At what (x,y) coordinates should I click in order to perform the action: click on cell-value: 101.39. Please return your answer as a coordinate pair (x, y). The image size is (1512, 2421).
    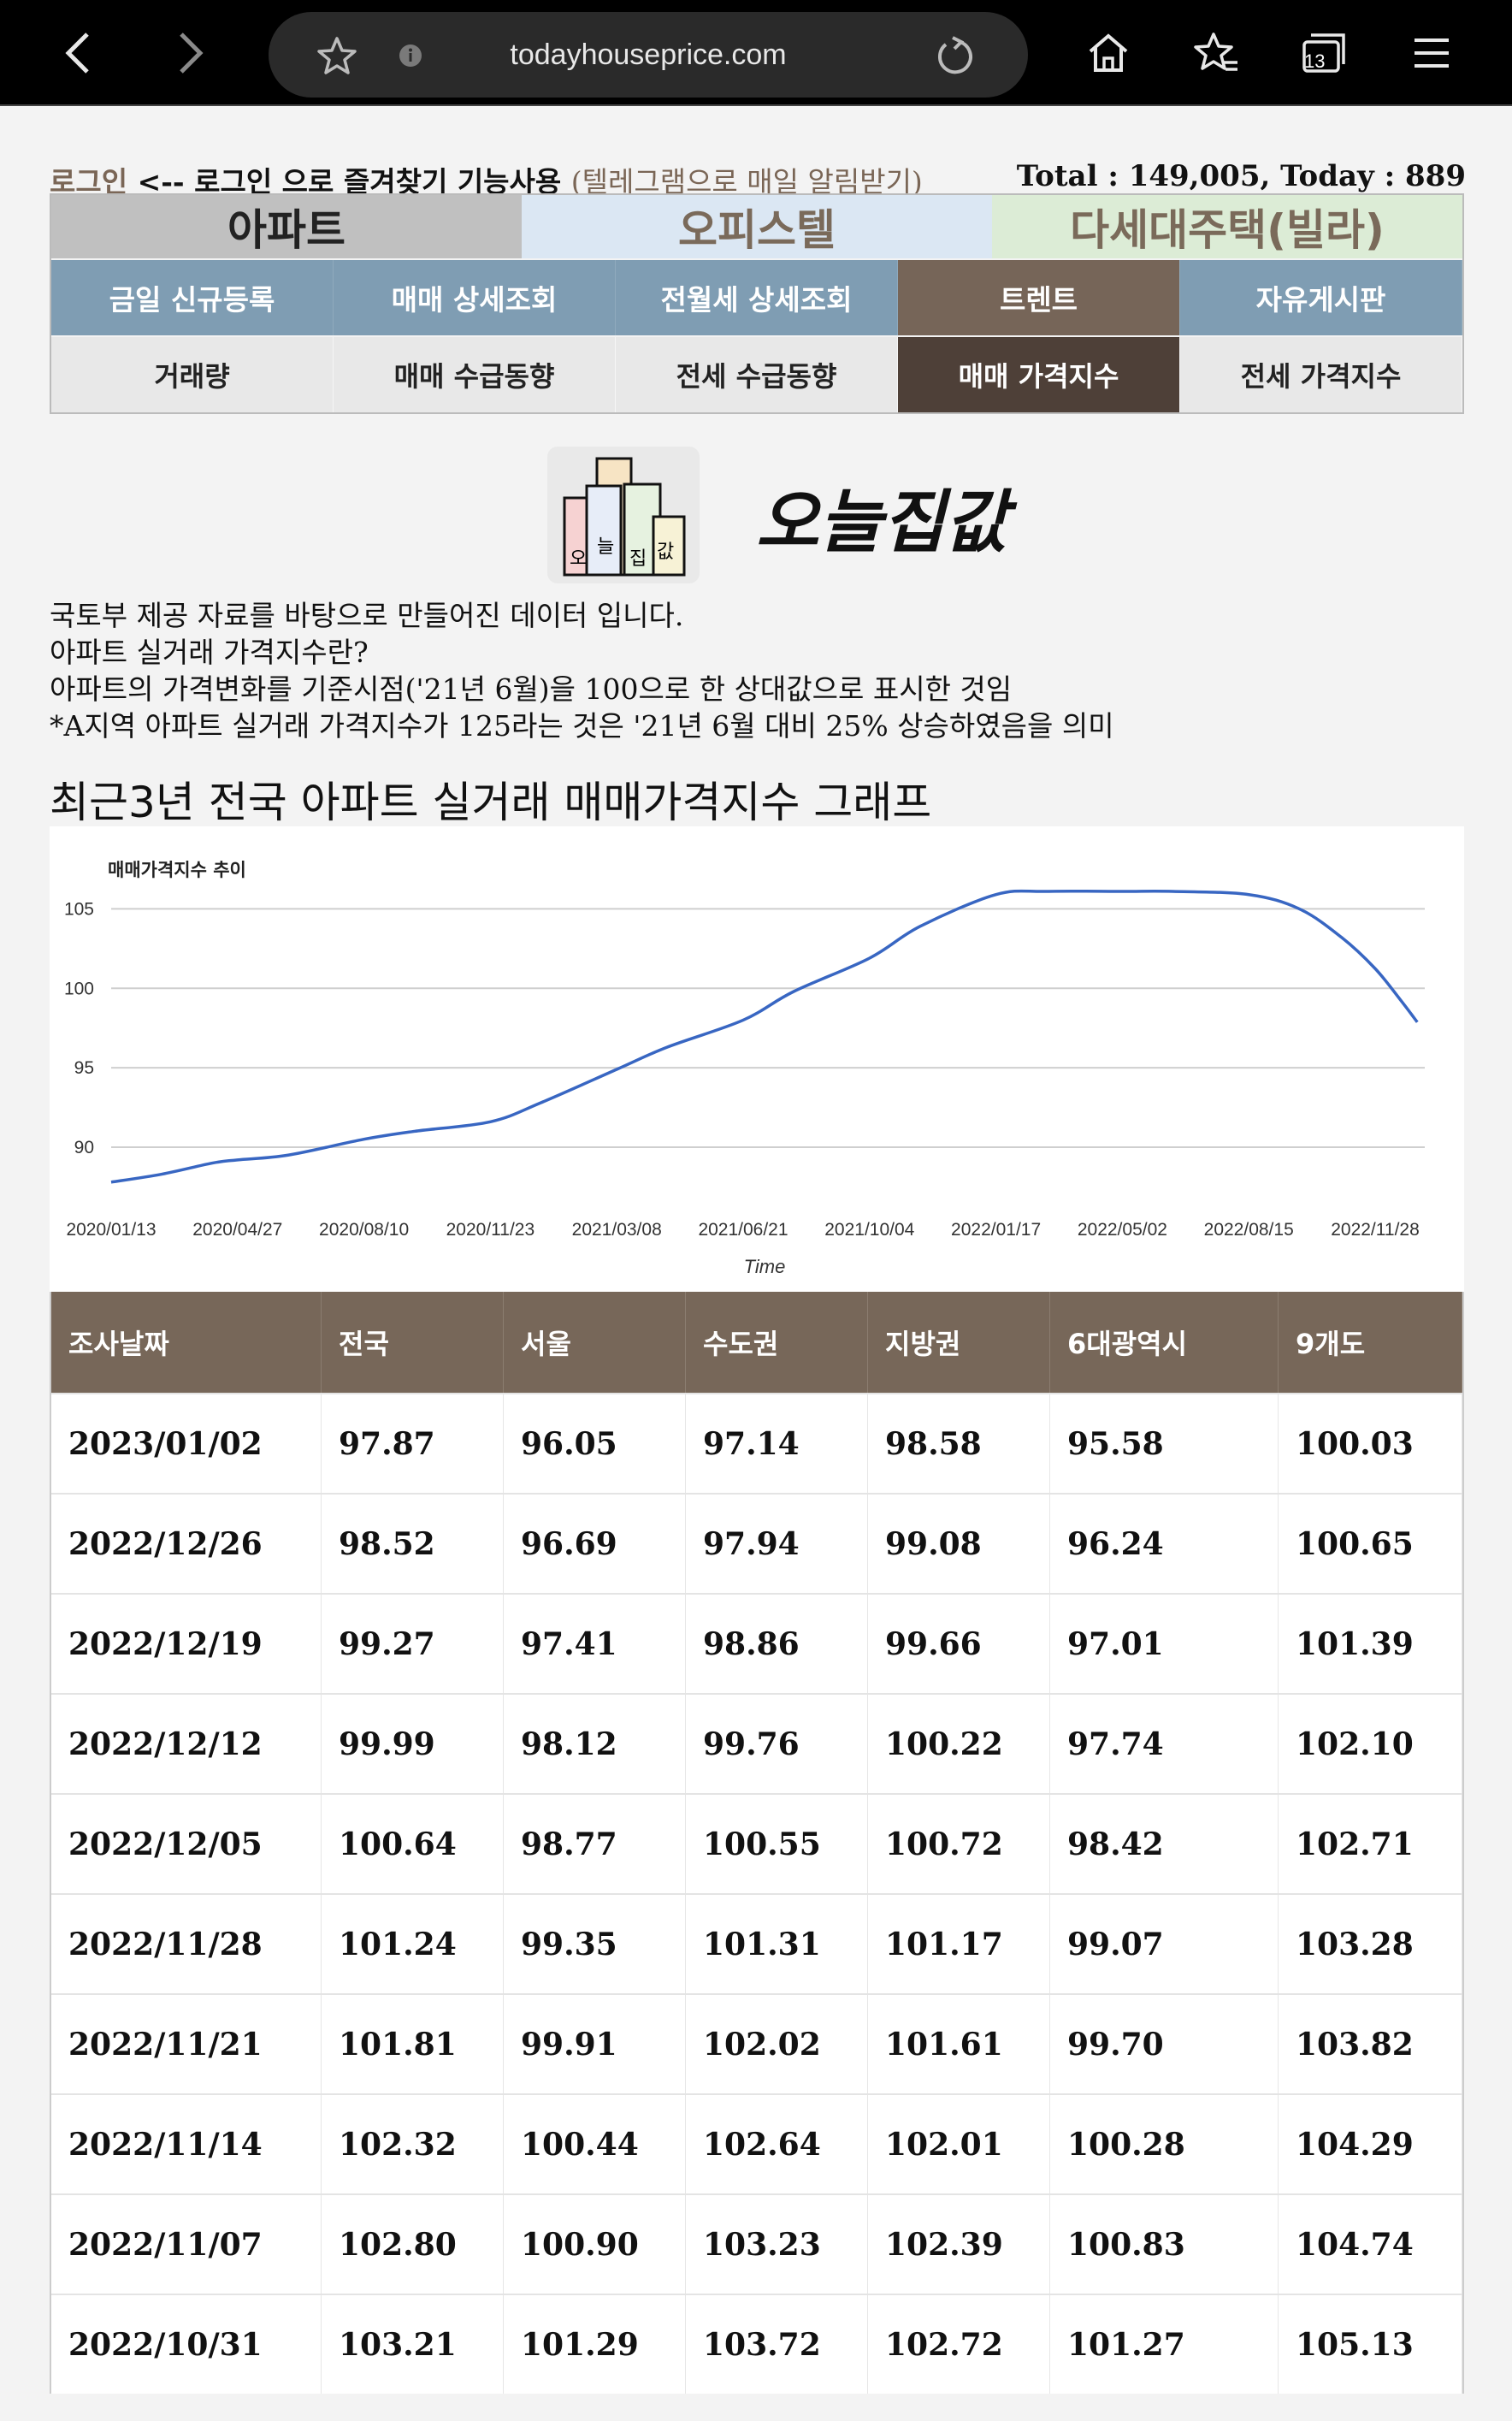
    Looking at the image, I should click on (1370, 1644).